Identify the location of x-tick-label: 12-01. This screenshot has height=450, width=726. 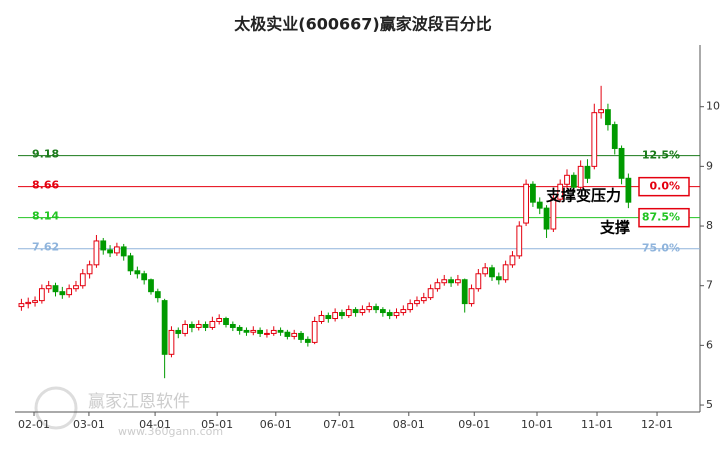
(657, 424).